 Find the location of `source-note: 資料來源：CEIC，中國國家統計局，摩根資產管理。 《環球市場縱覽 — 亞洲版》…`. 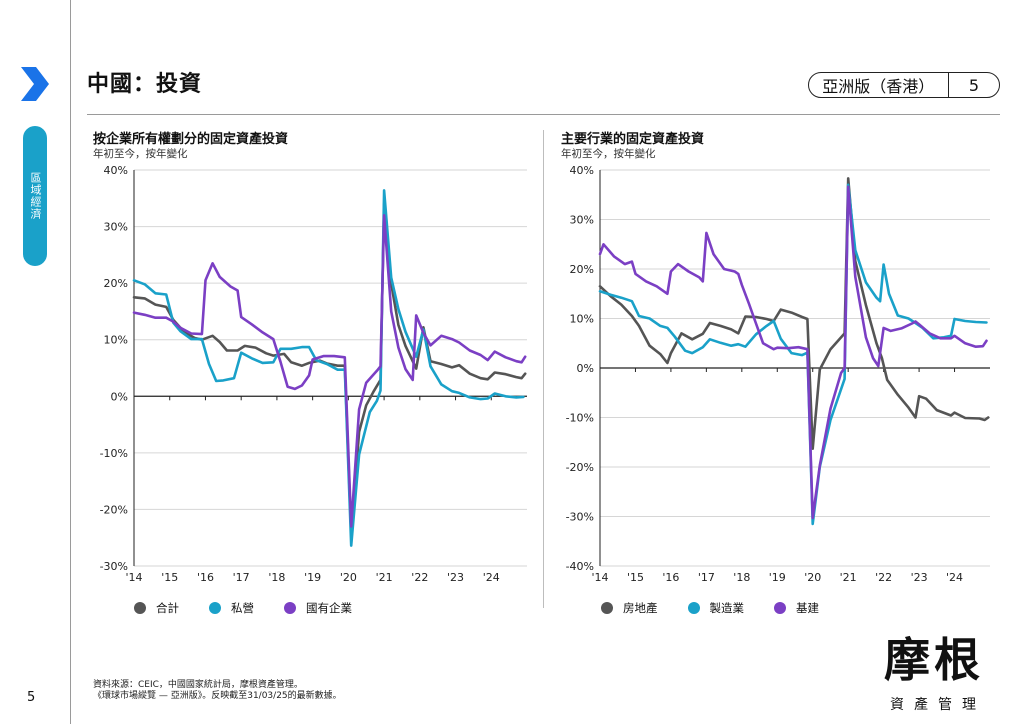

source-note: 資料來源：CEIC，中國國家統計局，摩根資產管理。 《環球市場縱覽 — 亞洲版》… is located at coordinates (217, 691).